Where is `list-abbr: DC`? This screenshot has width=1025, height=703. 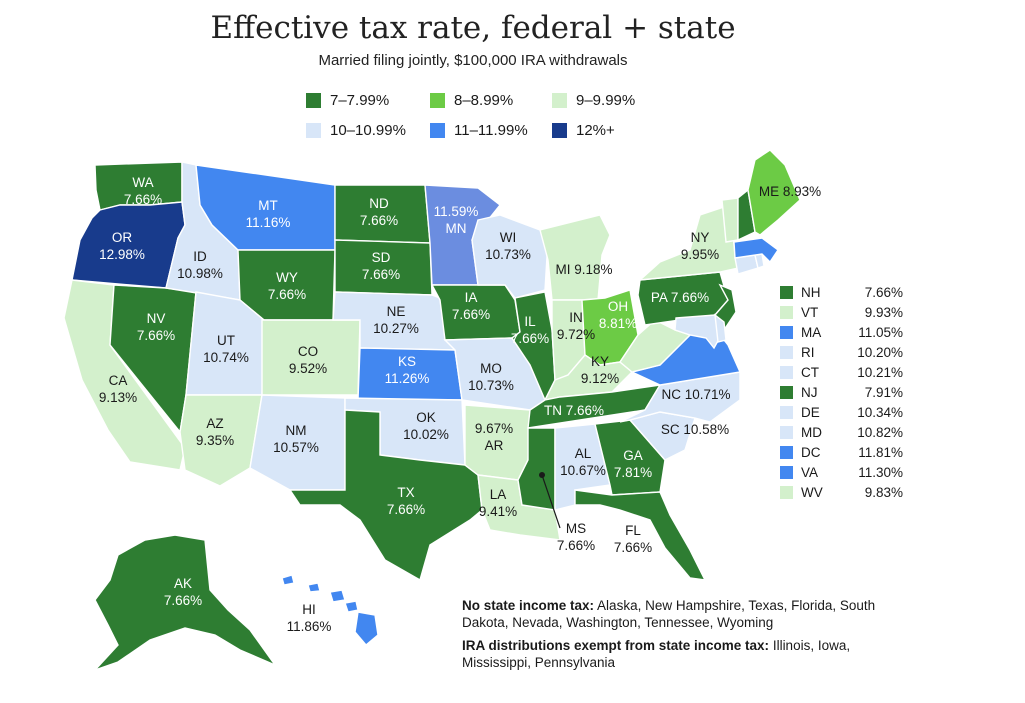
list-abbr: DC is located at coordinates (811, 452).